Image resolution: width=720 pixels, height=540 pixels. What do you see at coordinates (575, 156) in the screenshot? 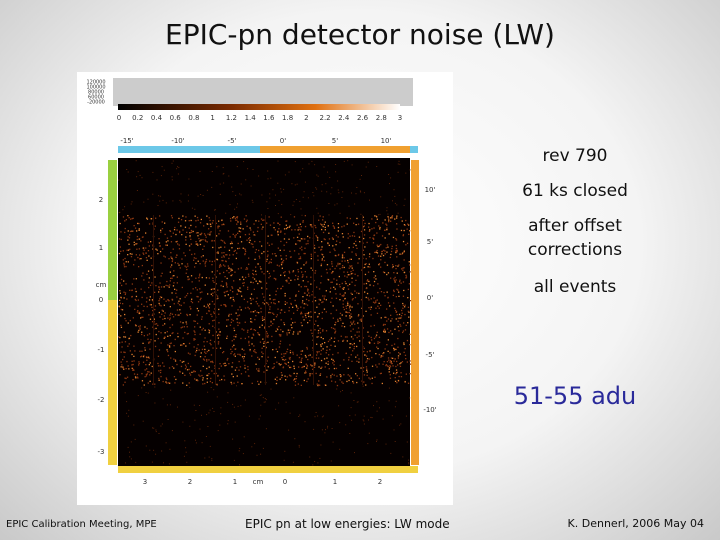
I see `annotation: rev 790` at bounding box center [575, 156].